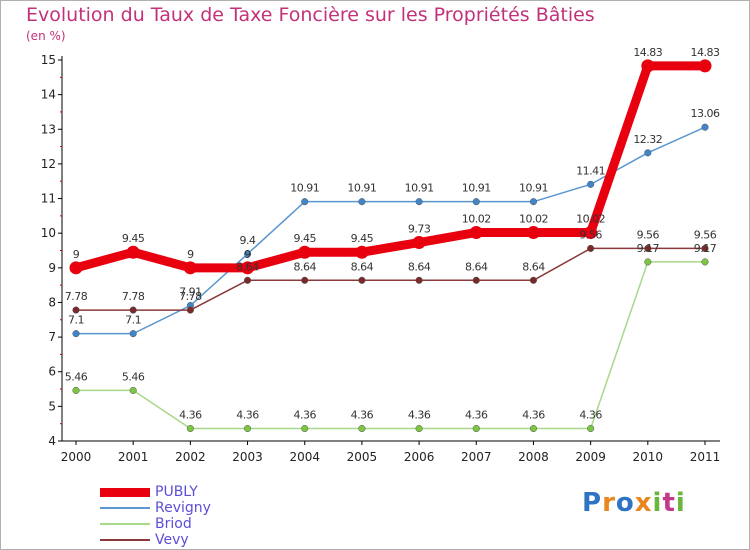 The height and width of the screenshot is (550, 750). I want to click on data-label-revigny: 12.32, so click(647, 139).